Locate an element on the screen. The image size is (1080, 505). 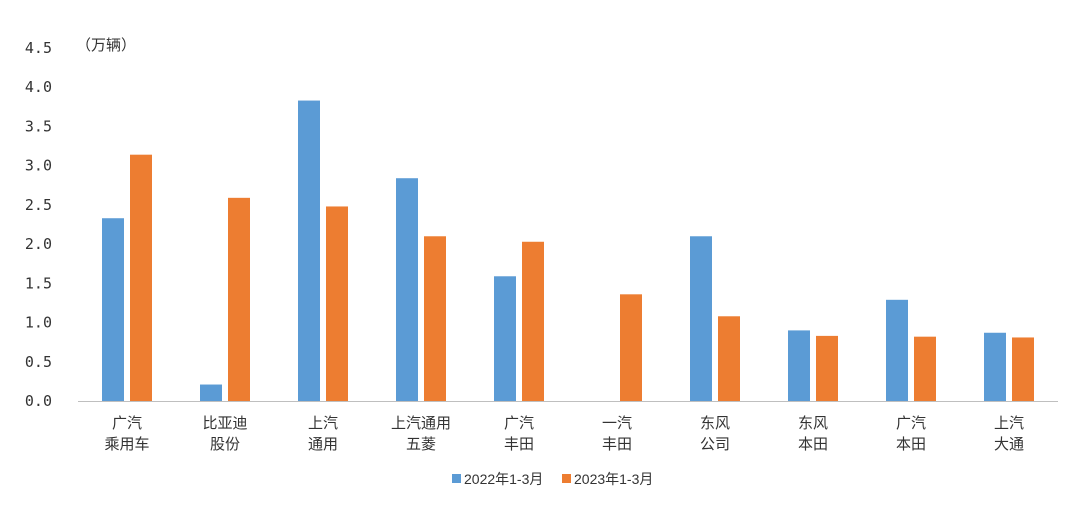
y-axis: 0.0 0.5 1.0 1.5 2.0 2.5 3.0 3.5 4.0 4.5 is located at coordinates (38, 224).